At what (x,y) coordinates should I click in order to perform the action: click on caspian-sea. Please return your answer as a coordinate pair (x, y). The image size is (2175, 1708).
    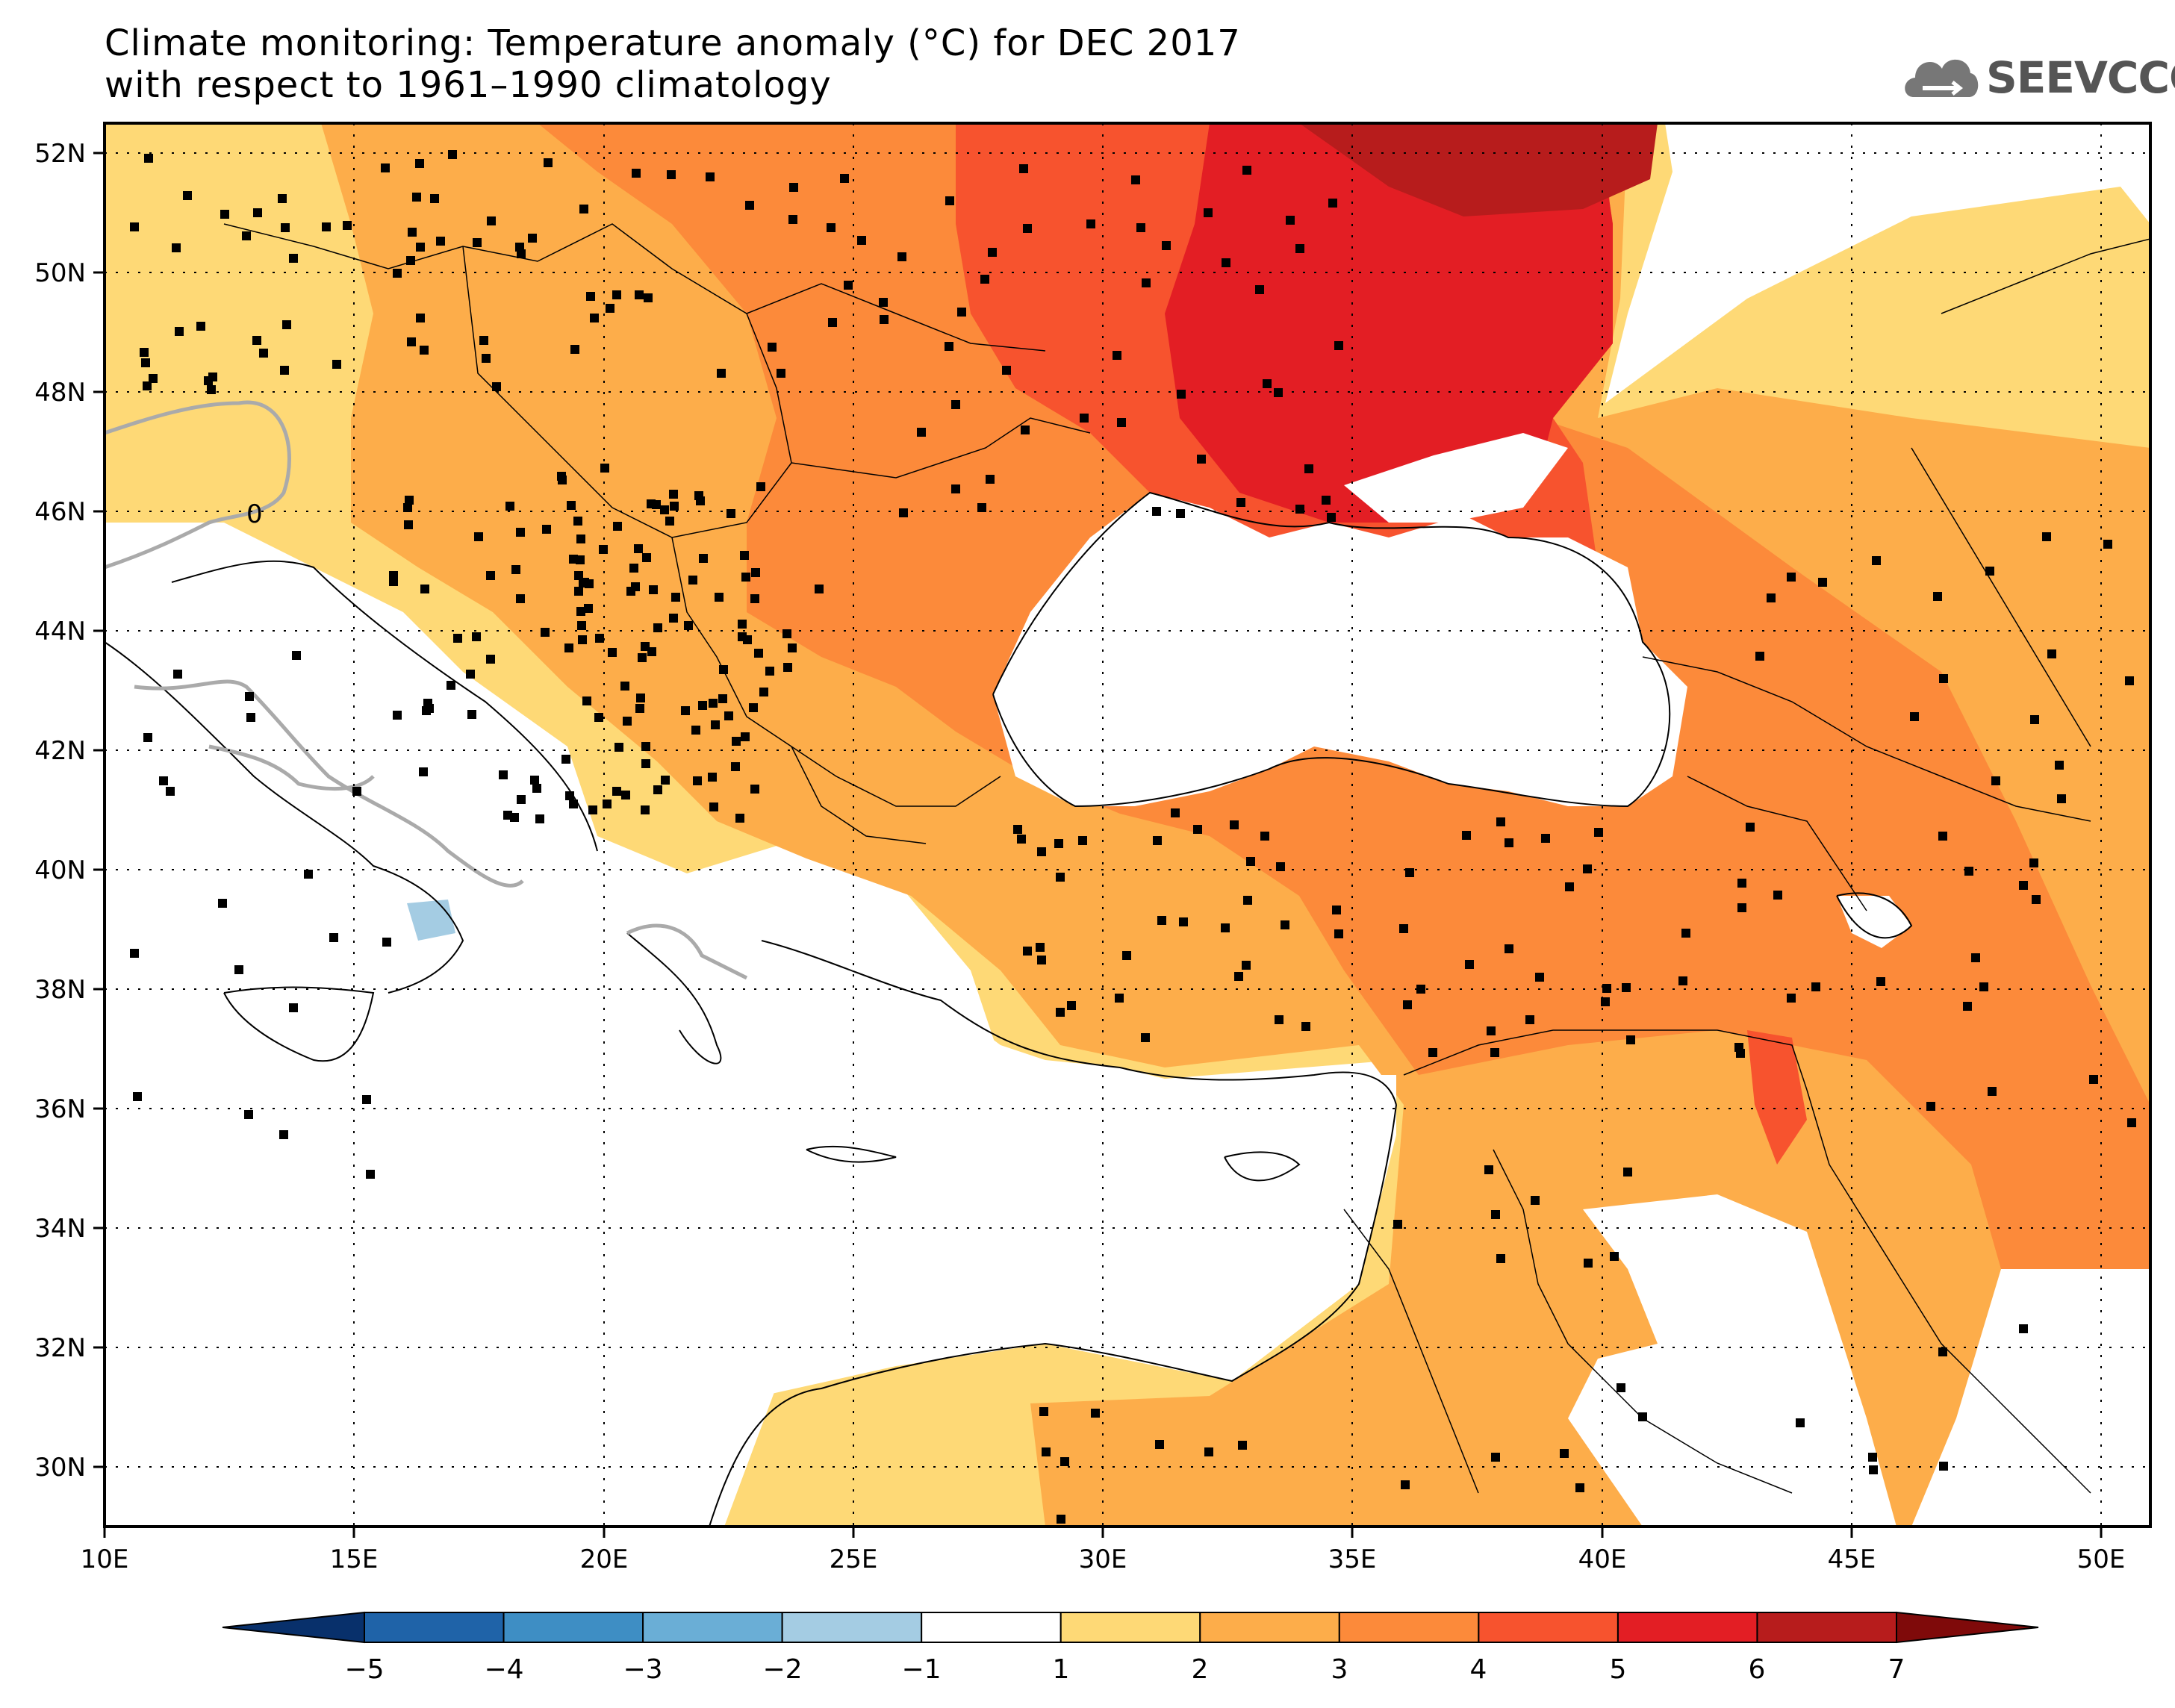
    Looking at the image, I should click on (1874, 922).